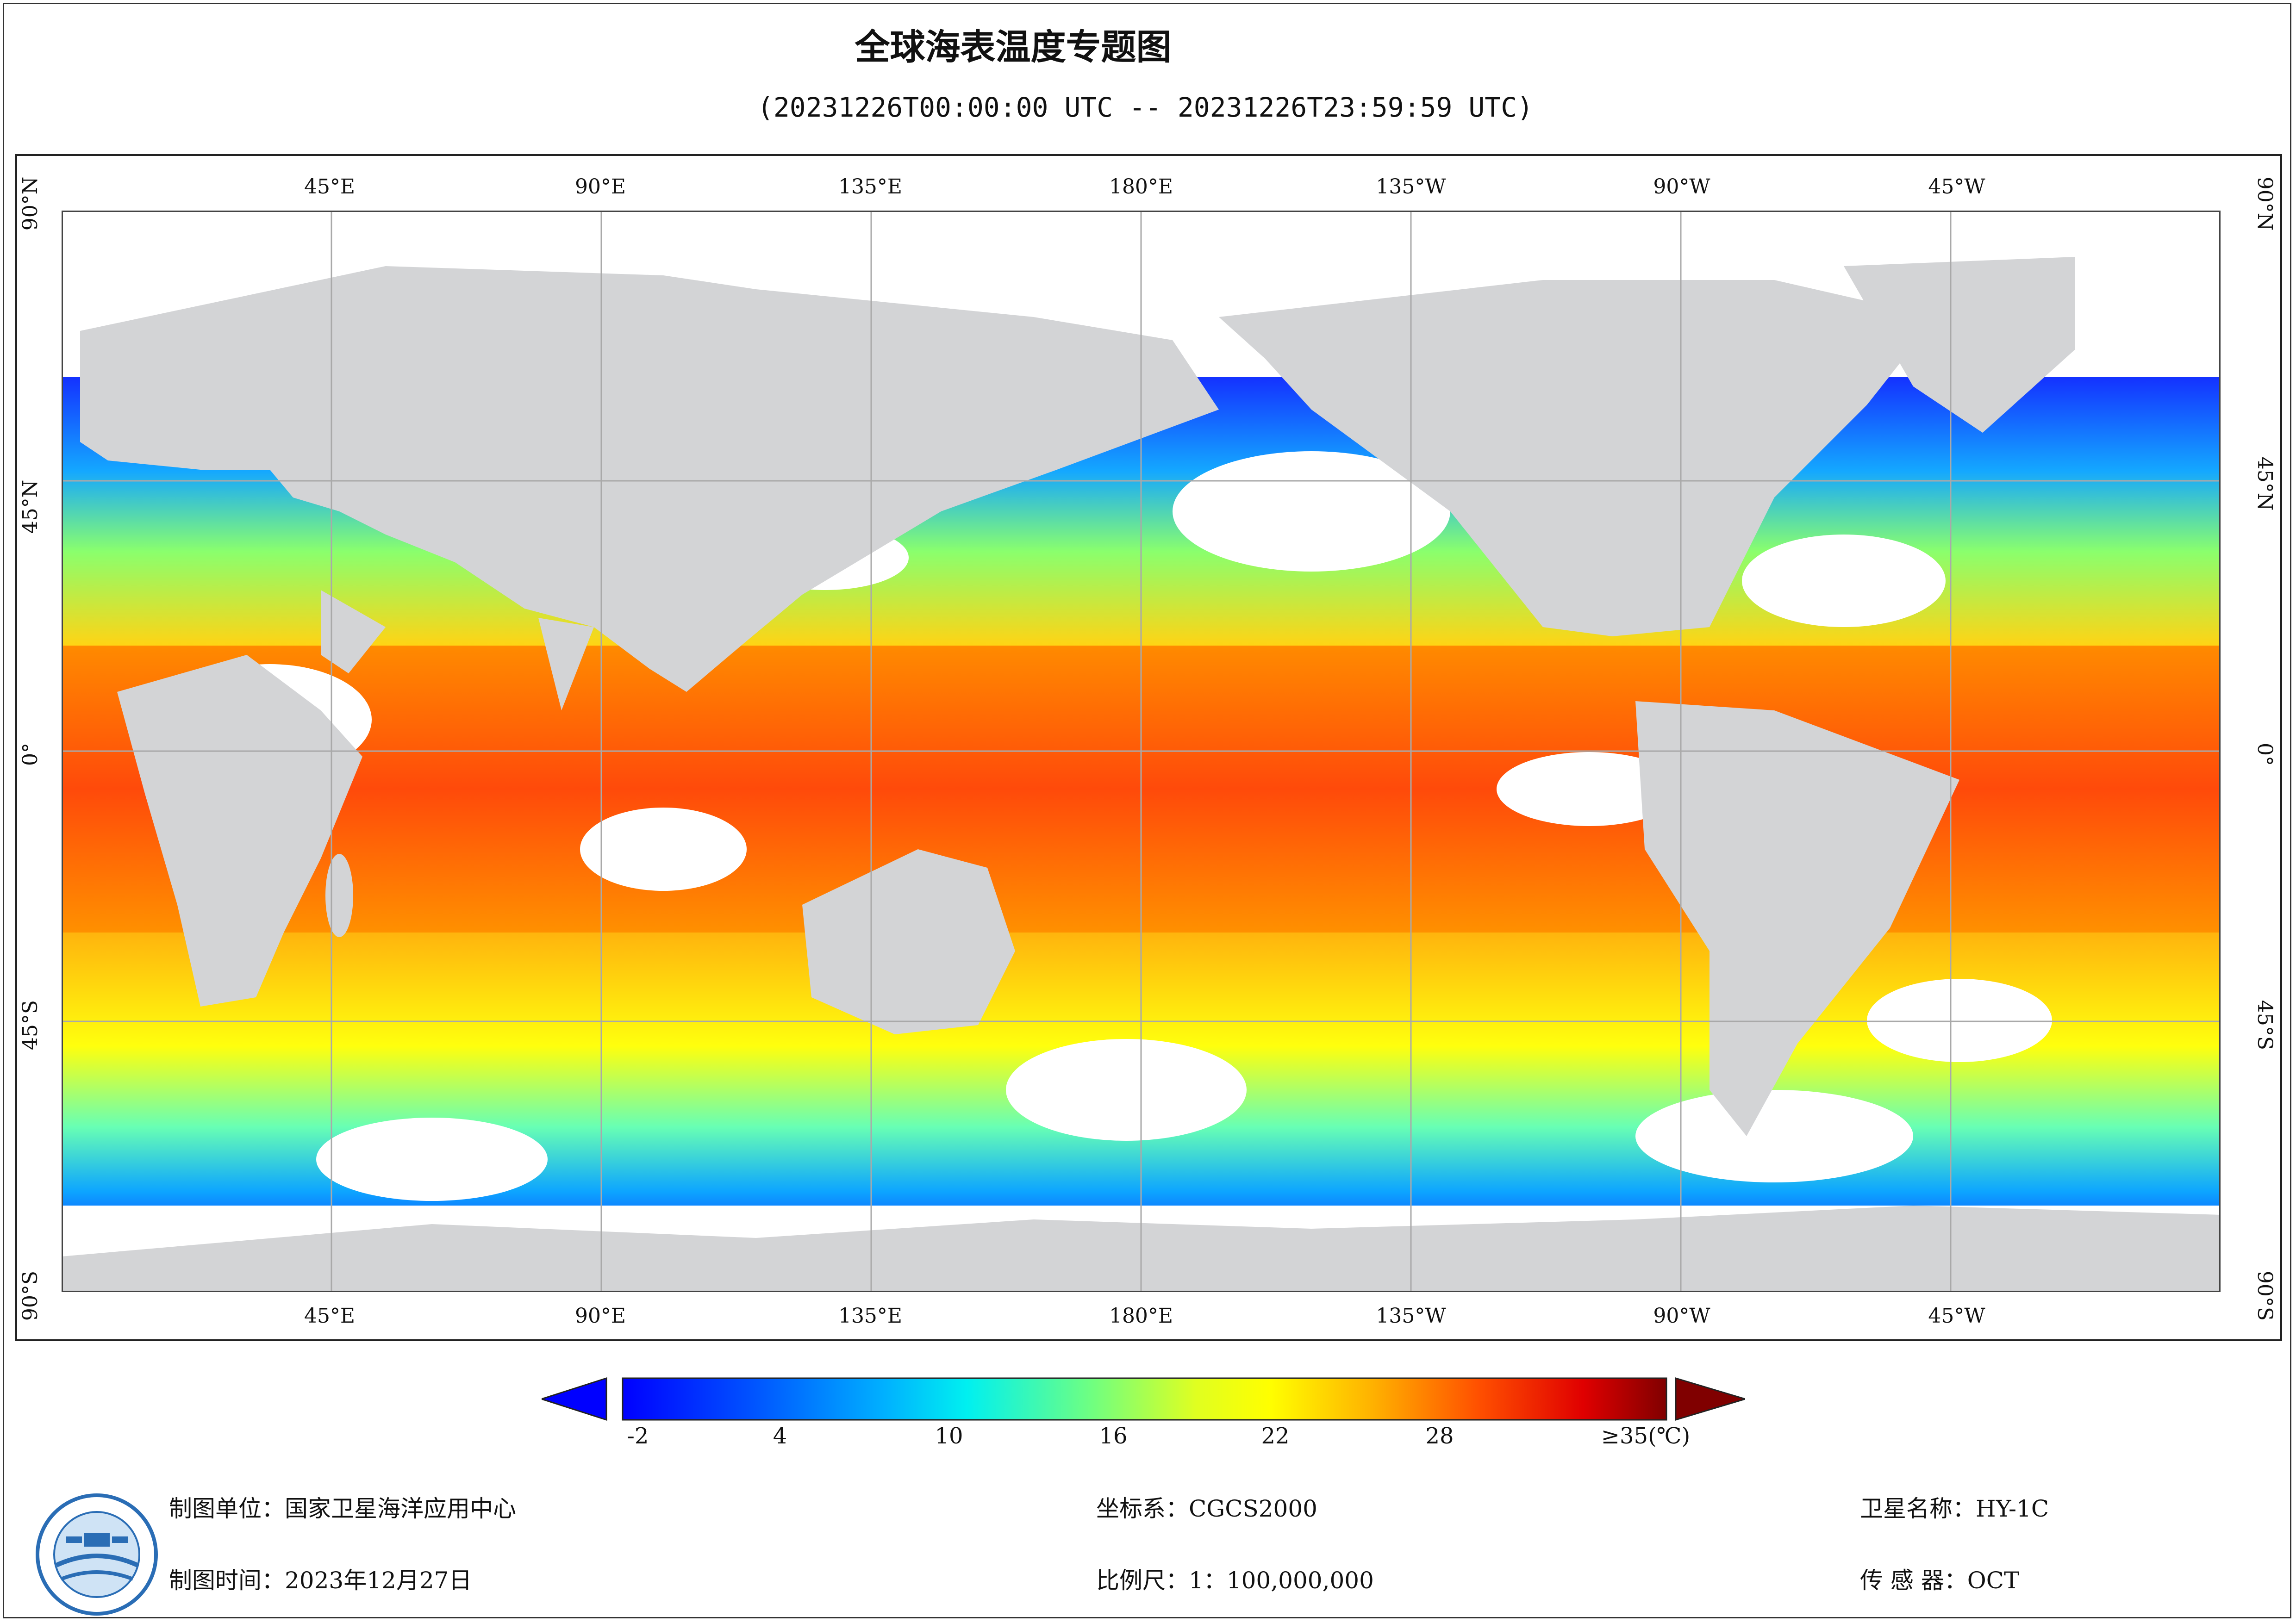  What do you see at coordinates (1439, 1436) in the screenshot?
I see `legend-label-28: 28` at bounding box center [1439, 1436].